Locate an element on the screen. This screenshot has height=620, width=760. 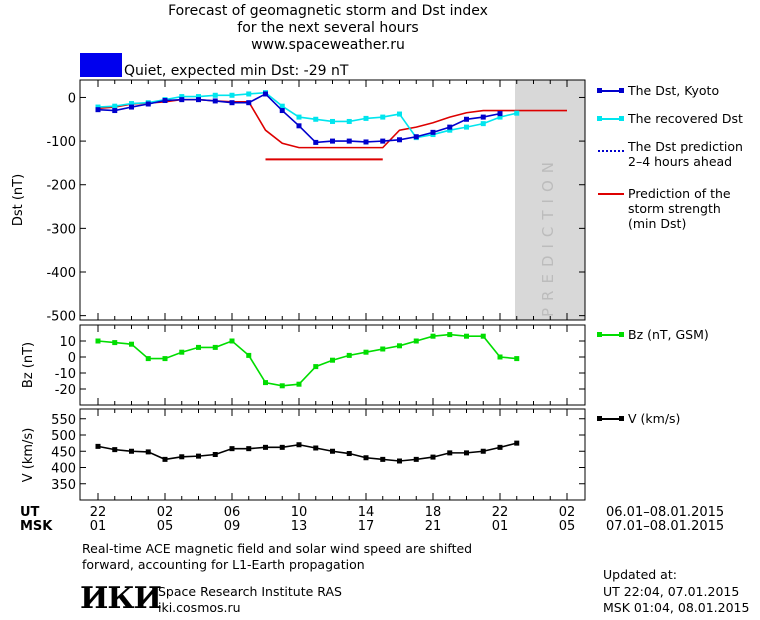
bz-y-axis: 100-10-20 is located at coordinates (320, 366).